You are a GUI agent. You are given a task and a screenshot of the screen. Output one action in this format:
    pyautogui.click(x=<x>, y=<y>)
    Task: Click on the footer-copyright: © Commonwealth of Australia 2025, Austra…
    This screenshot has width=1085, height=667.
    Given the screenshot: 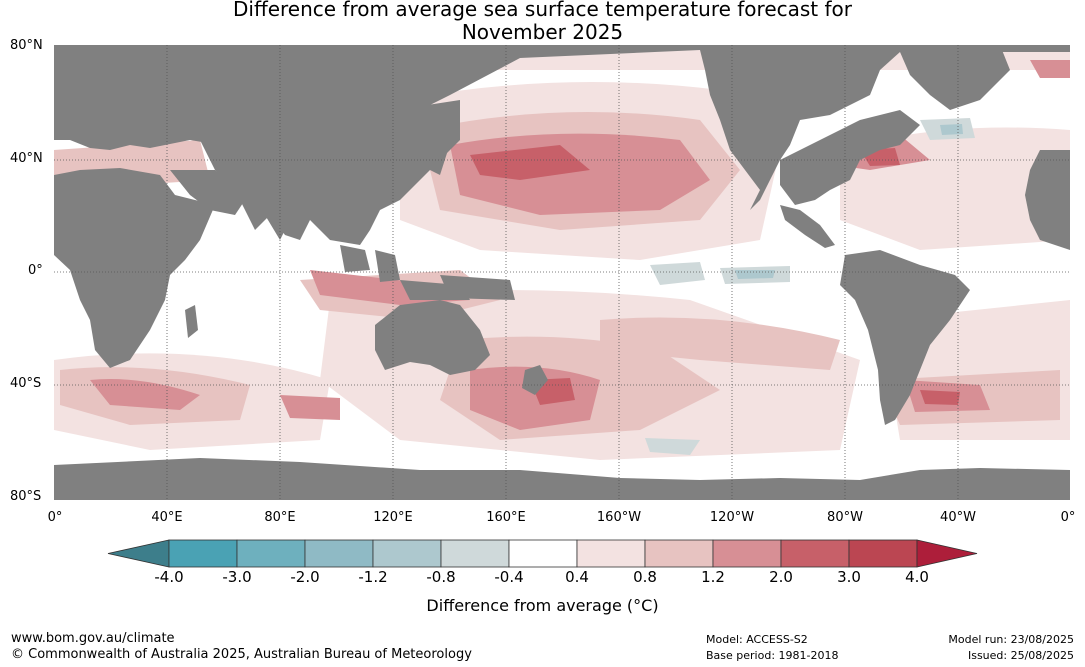 What is the action you would take?
    pyautogui.click(x=241, y=654)
    